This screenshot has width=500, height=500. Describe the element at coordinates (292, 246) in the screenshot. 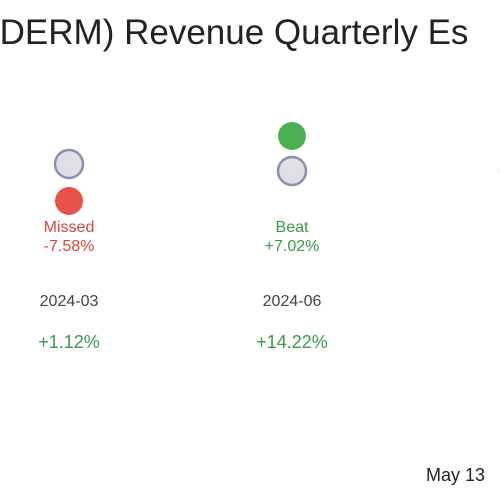

I see `surprise-percent: +7.02%` at that location.